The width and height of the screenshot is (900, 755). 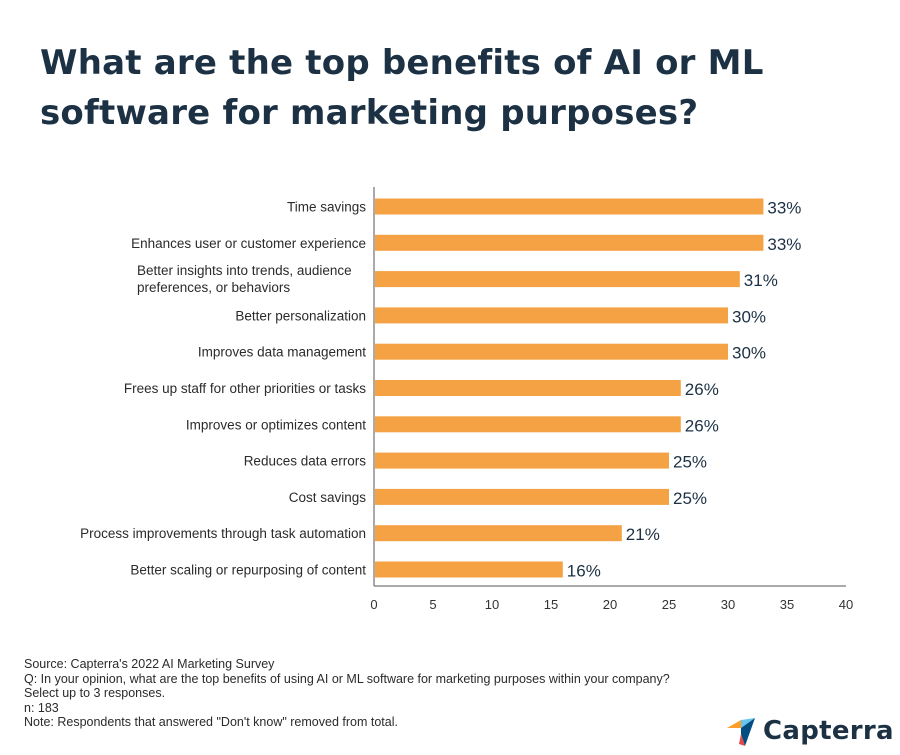 I want to click on category-label: Improves or optimizes content, so click(x=276, y=424).